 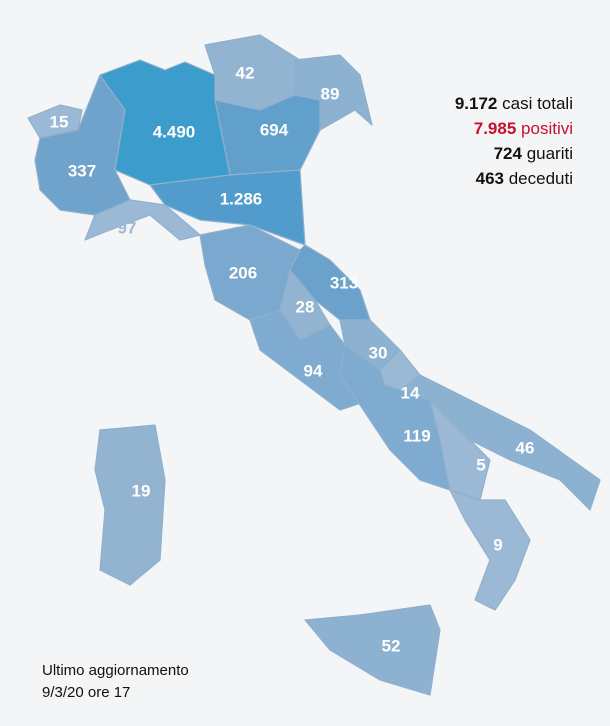 I want to click on summary-line: 7.985 positivi, so click(x=523, y=128).